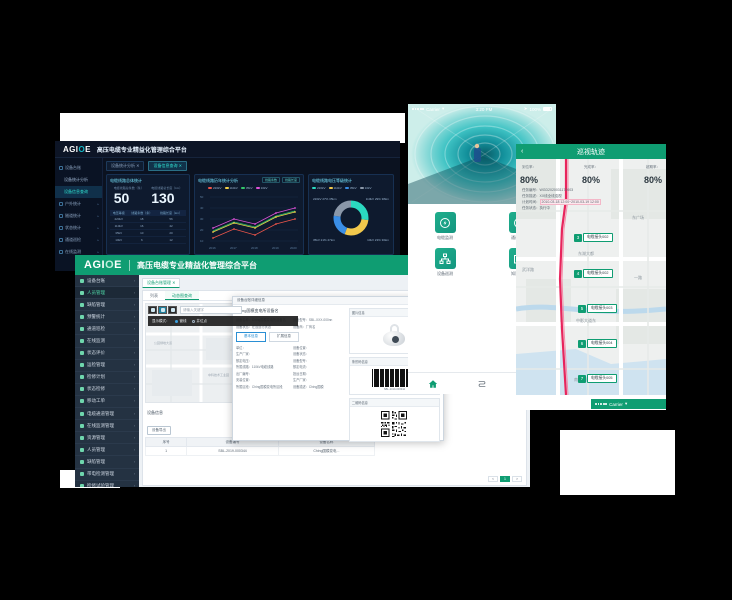  What do you see at coordinates (516, 479) in the screenshot?
I see `pager-next: >` at bounding box center [516, 479].